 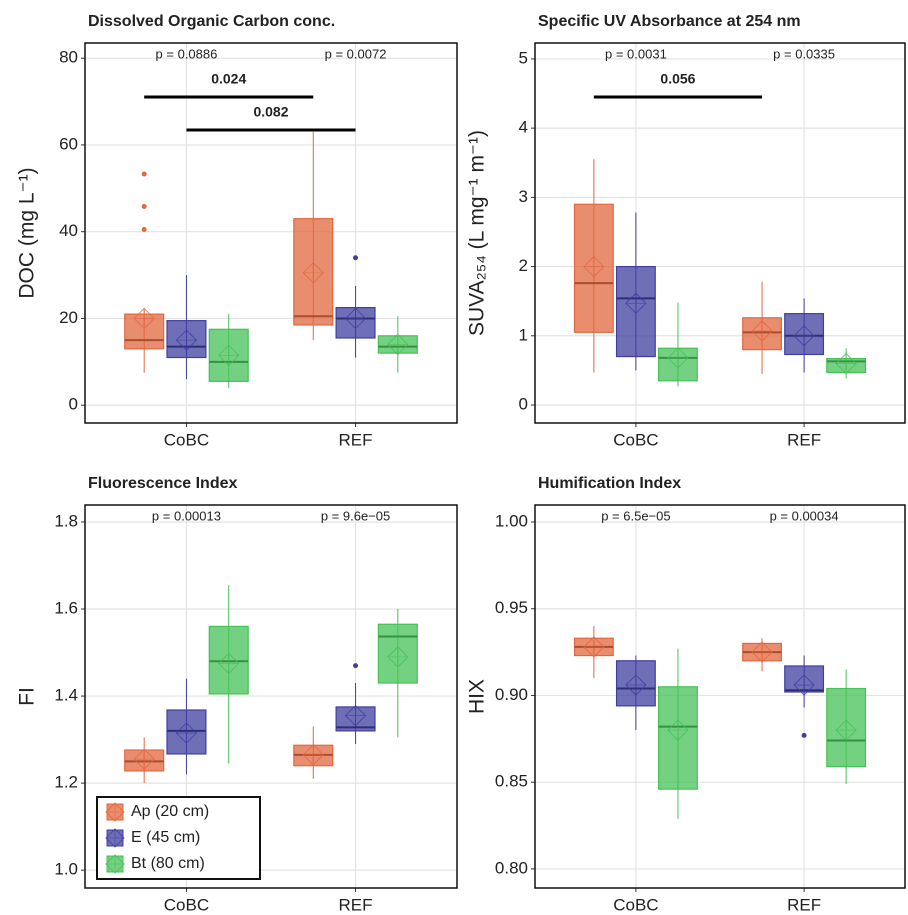 What do you see at coordinates (187, 53) in the screenshot?
I see `p-value: p = 0.0886` at bounding box center [187, 53].